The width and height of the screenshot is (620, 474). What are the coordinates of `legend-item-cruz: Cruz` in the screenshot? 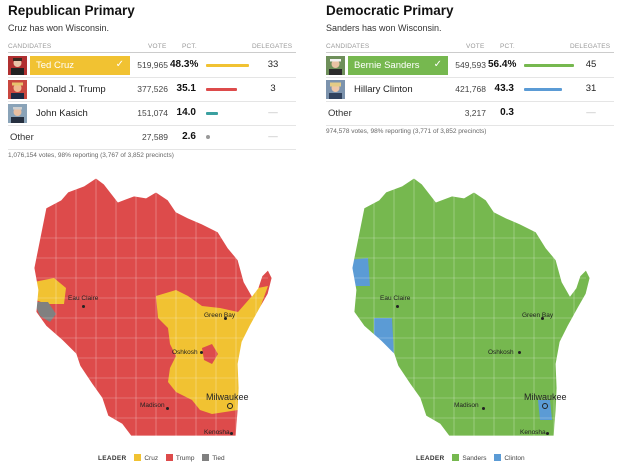 It's located at (146, 458).